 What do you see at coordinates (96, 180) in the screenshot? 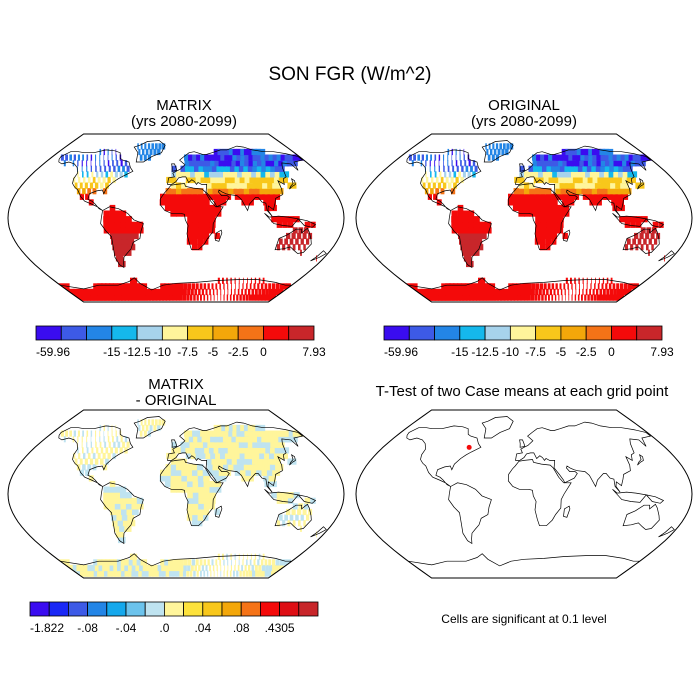
I see `coastline-north-america` at bounding box center [96, 180].